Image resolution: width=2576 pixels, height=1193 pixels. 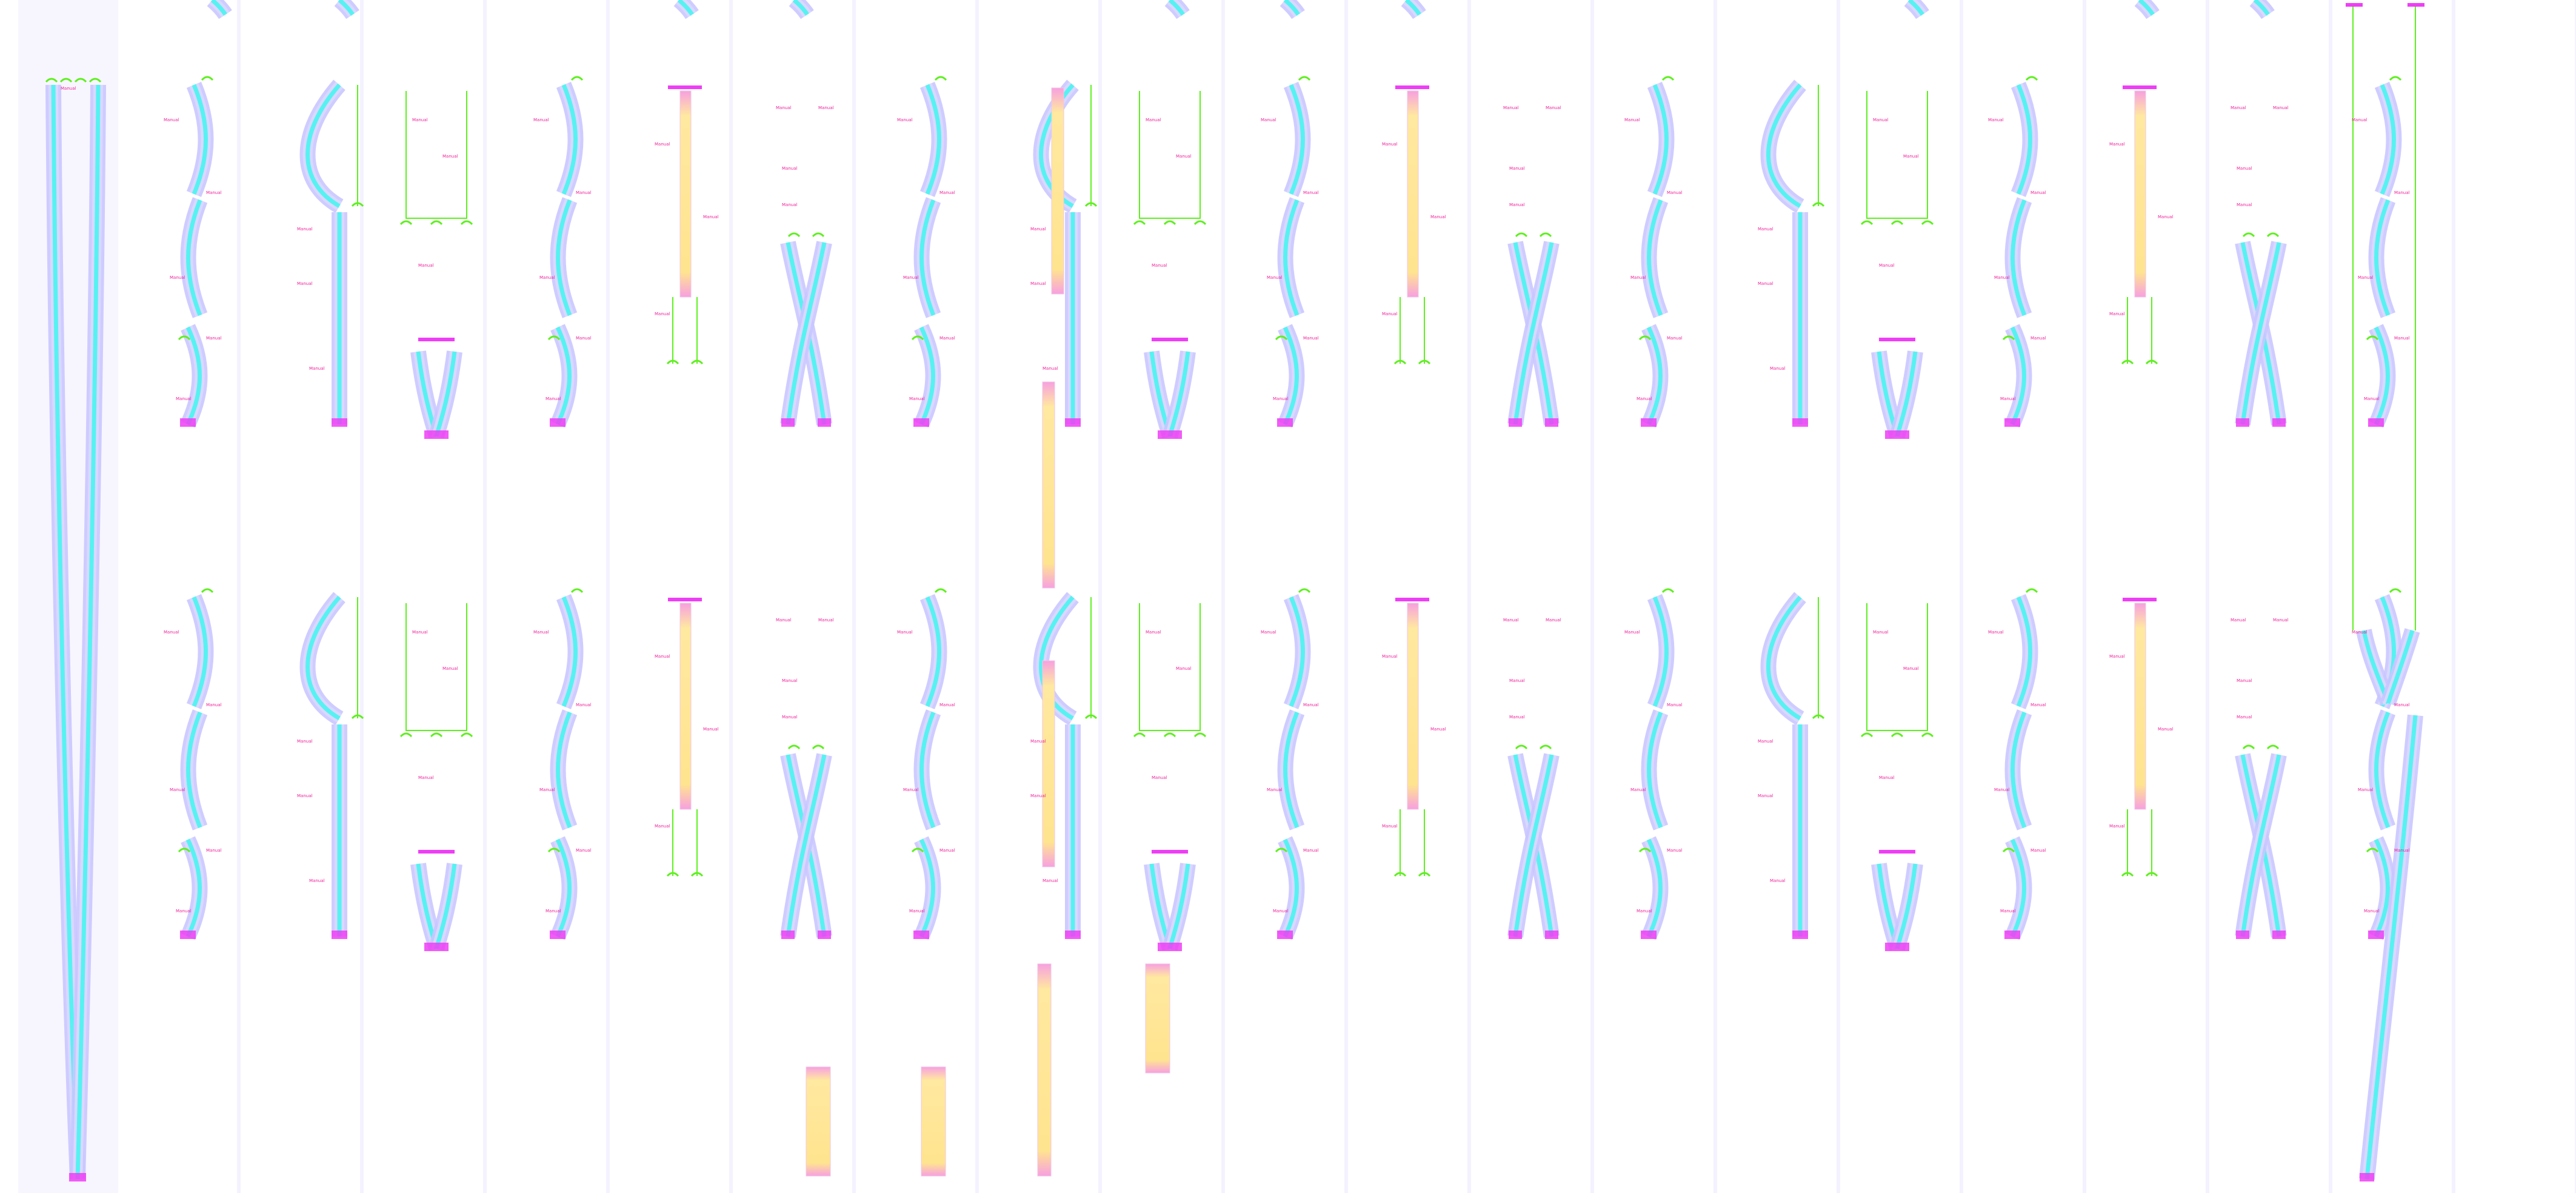 I want to click on connector-bracket, so click(x=1897, y=155).